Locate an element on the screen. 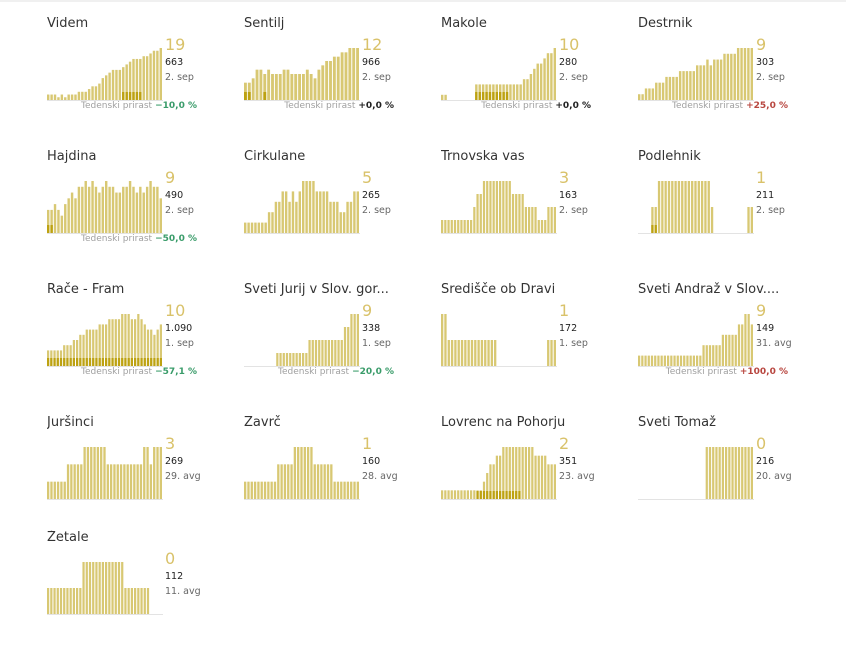 The height and width of the screenshot is (648, 846). municipality-card: Videm 19 663 2. sep Tedenski prirast −10,0 % is located at coordinates (142, 75).